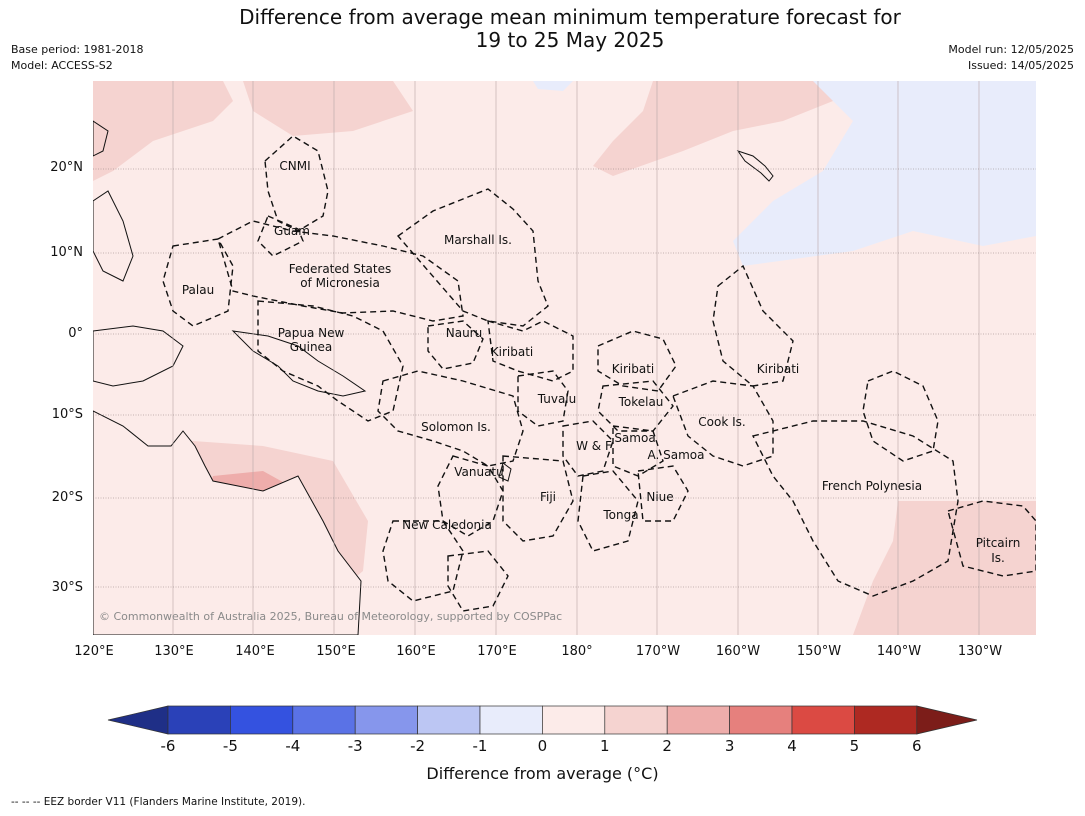 The height and width of the screenshot is (816, 1085). What do you see at coordinates (174, 651) in the screenshot?
I see `lon-label-130e: 130°E` at bounding box center [174, 651].